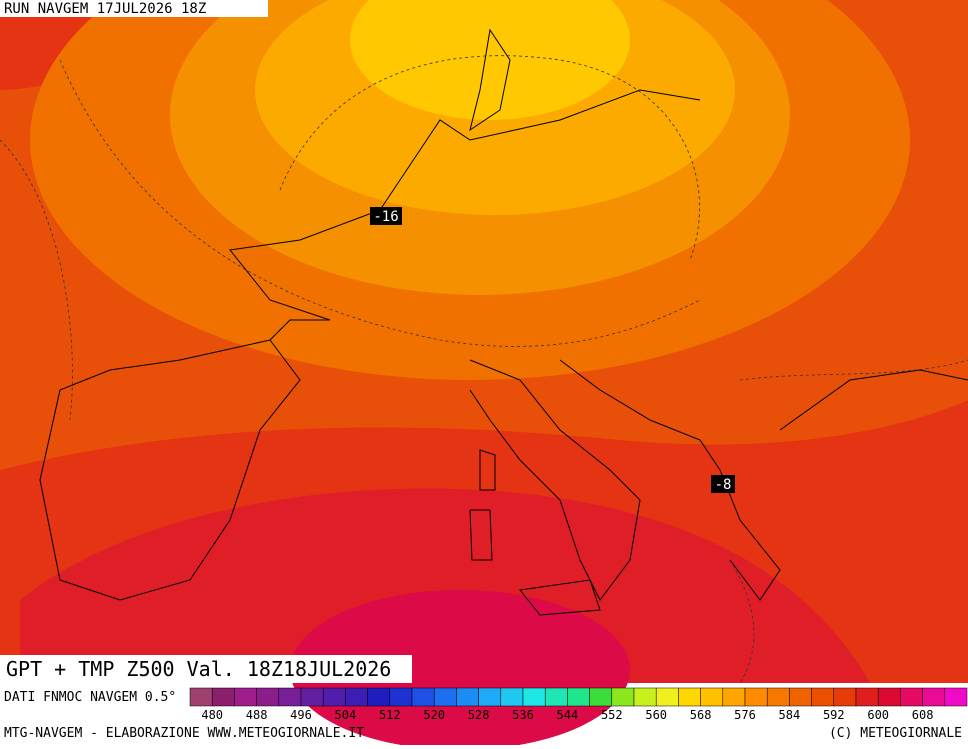  What do you see at coordinates (198, 669) in the screenshot?
I see `title: GPT + TMP Z500 Val. 18Z18JUL2026` at bounding box center [198, 669].